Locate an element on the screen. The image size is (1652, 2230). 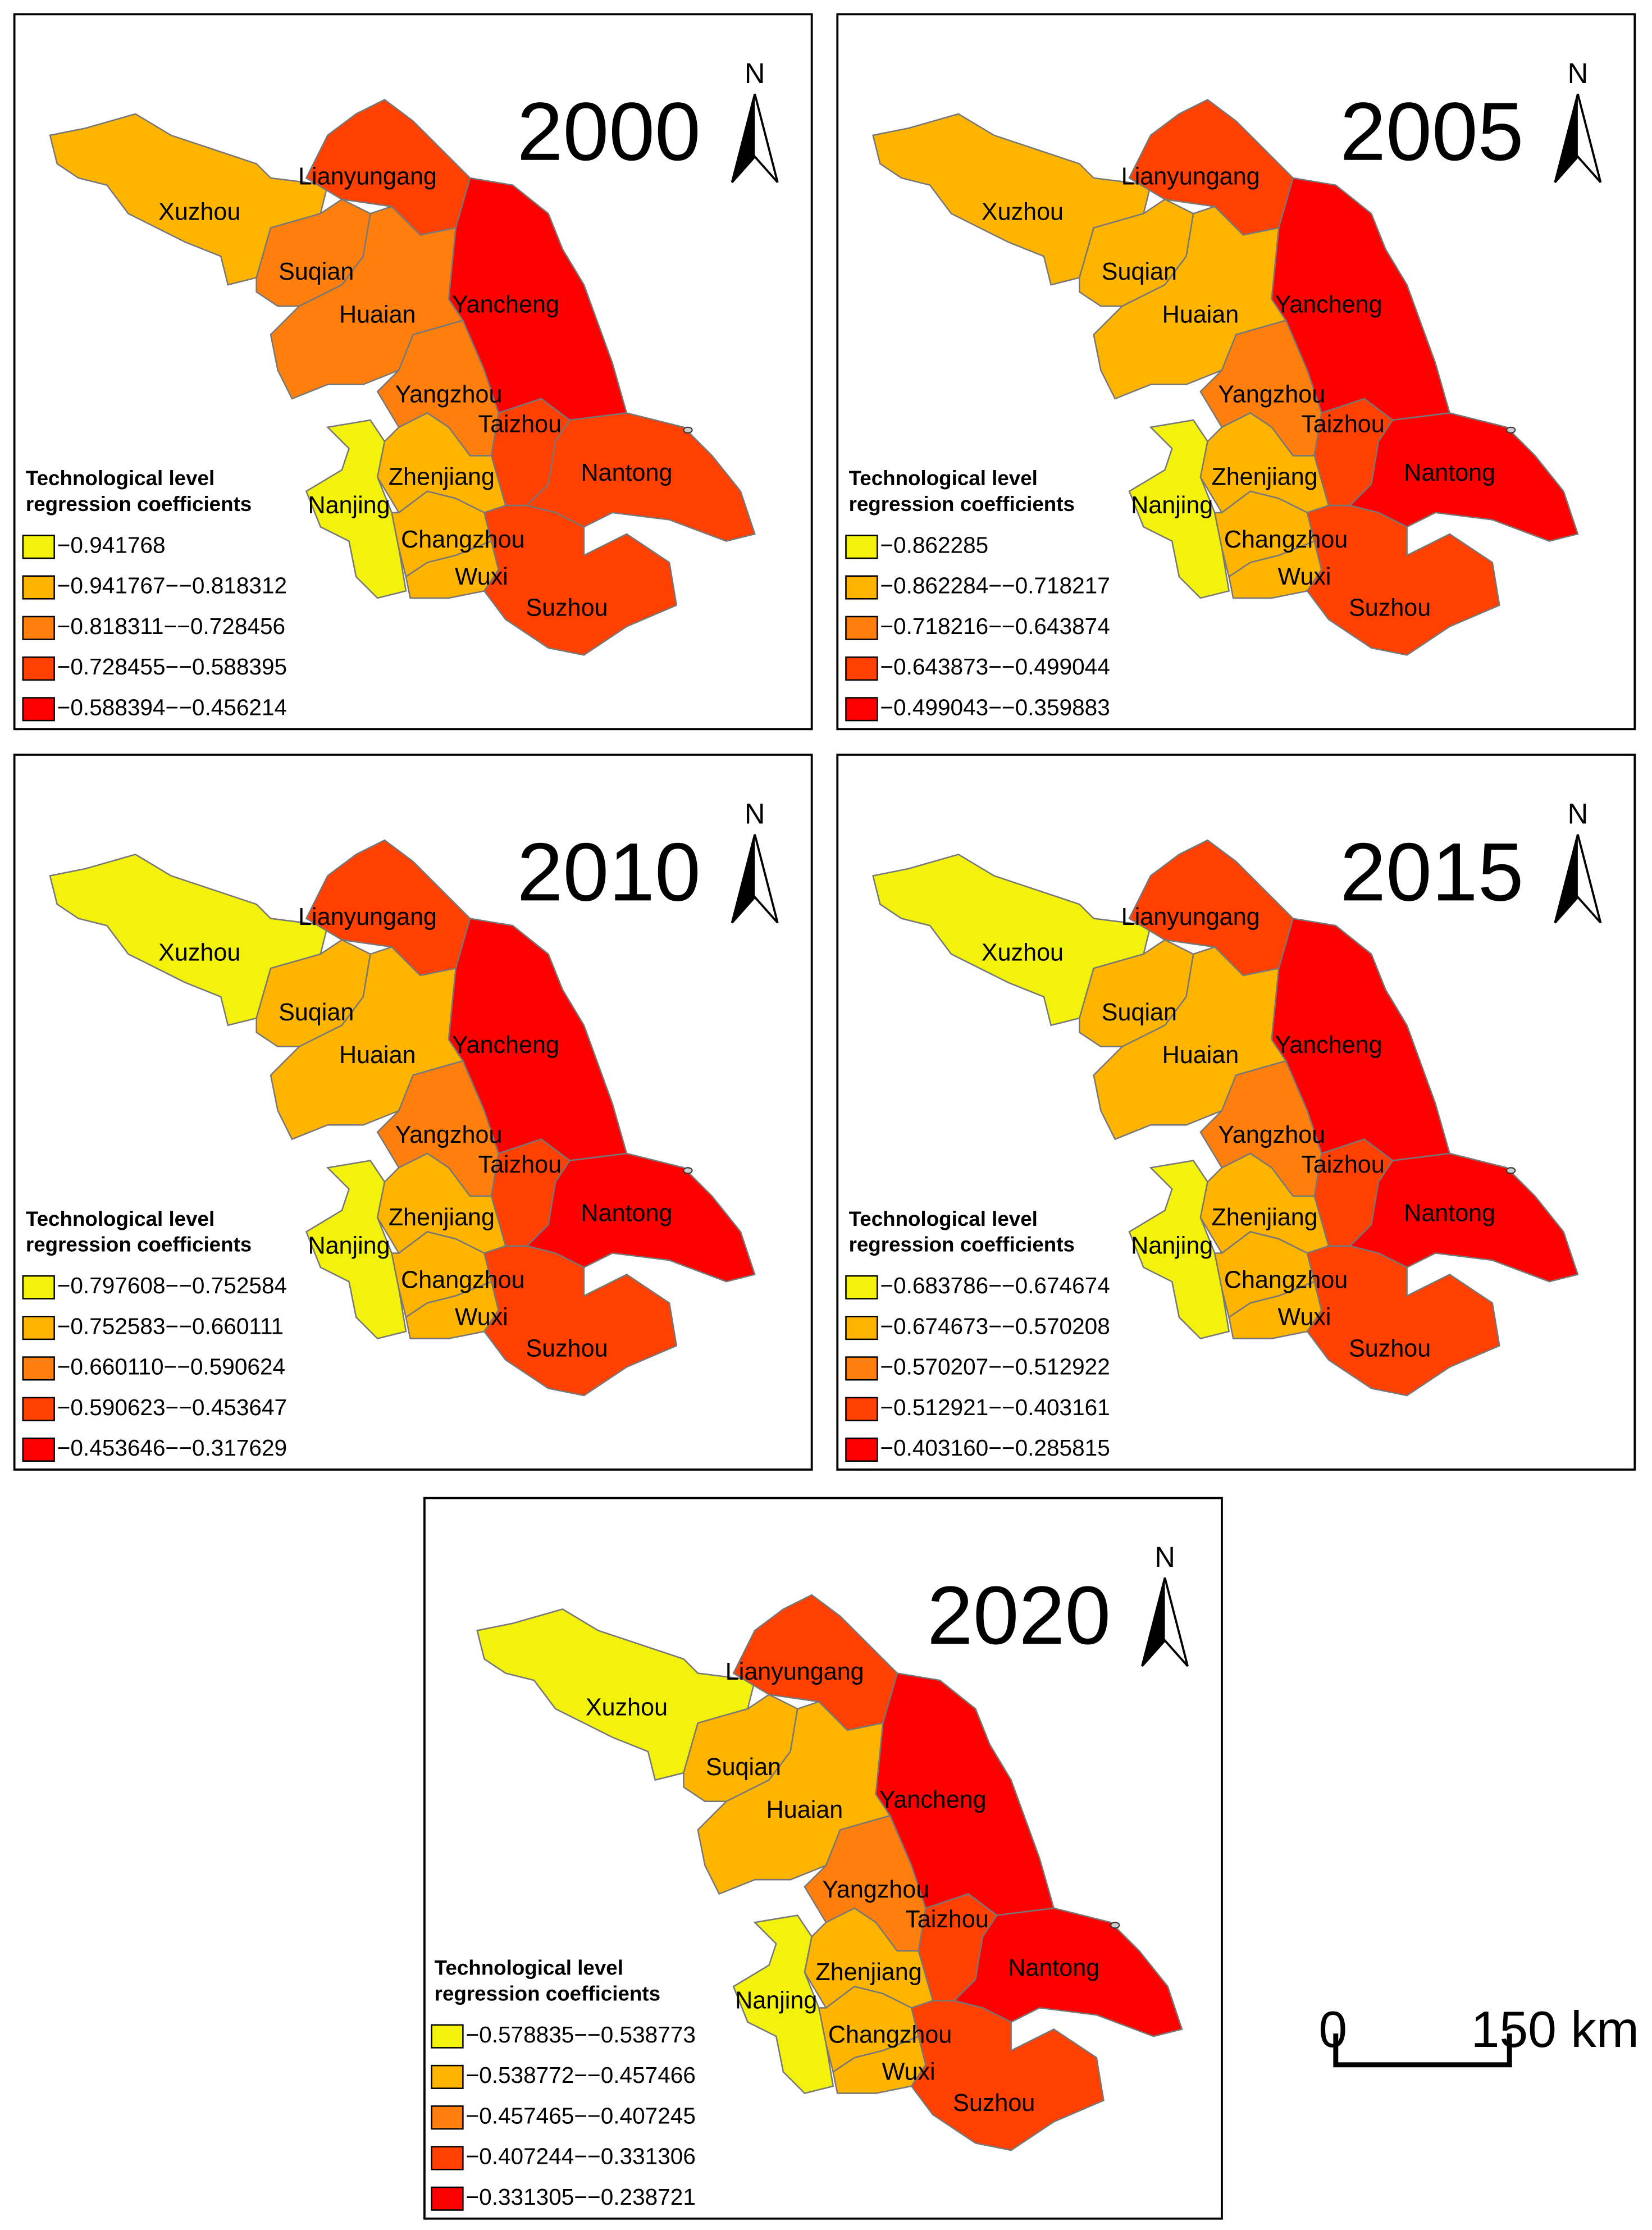
legend-label: −0.588394−−0.456214 is located at coordinates (172, 707).